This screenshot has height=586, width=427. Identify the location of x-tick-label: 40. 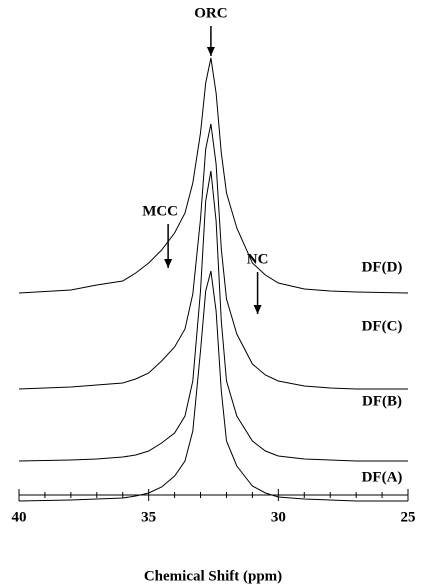
(19, 517).